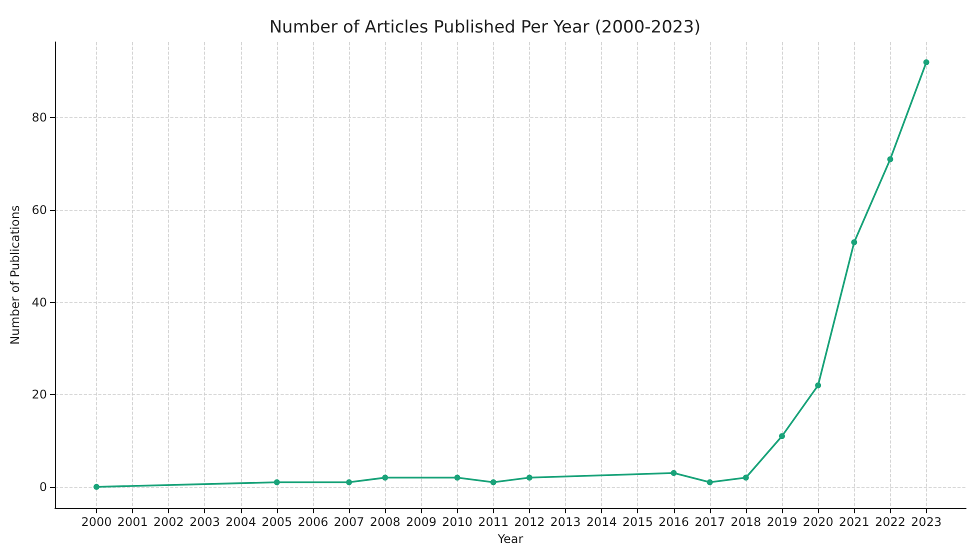 Image resolution: width=970 pixels, height=550 pixels. What do you see at coordinates (565, 522) in the screenshot?
I see `x-tick-label: 2013` at bounding box center [565, 522].